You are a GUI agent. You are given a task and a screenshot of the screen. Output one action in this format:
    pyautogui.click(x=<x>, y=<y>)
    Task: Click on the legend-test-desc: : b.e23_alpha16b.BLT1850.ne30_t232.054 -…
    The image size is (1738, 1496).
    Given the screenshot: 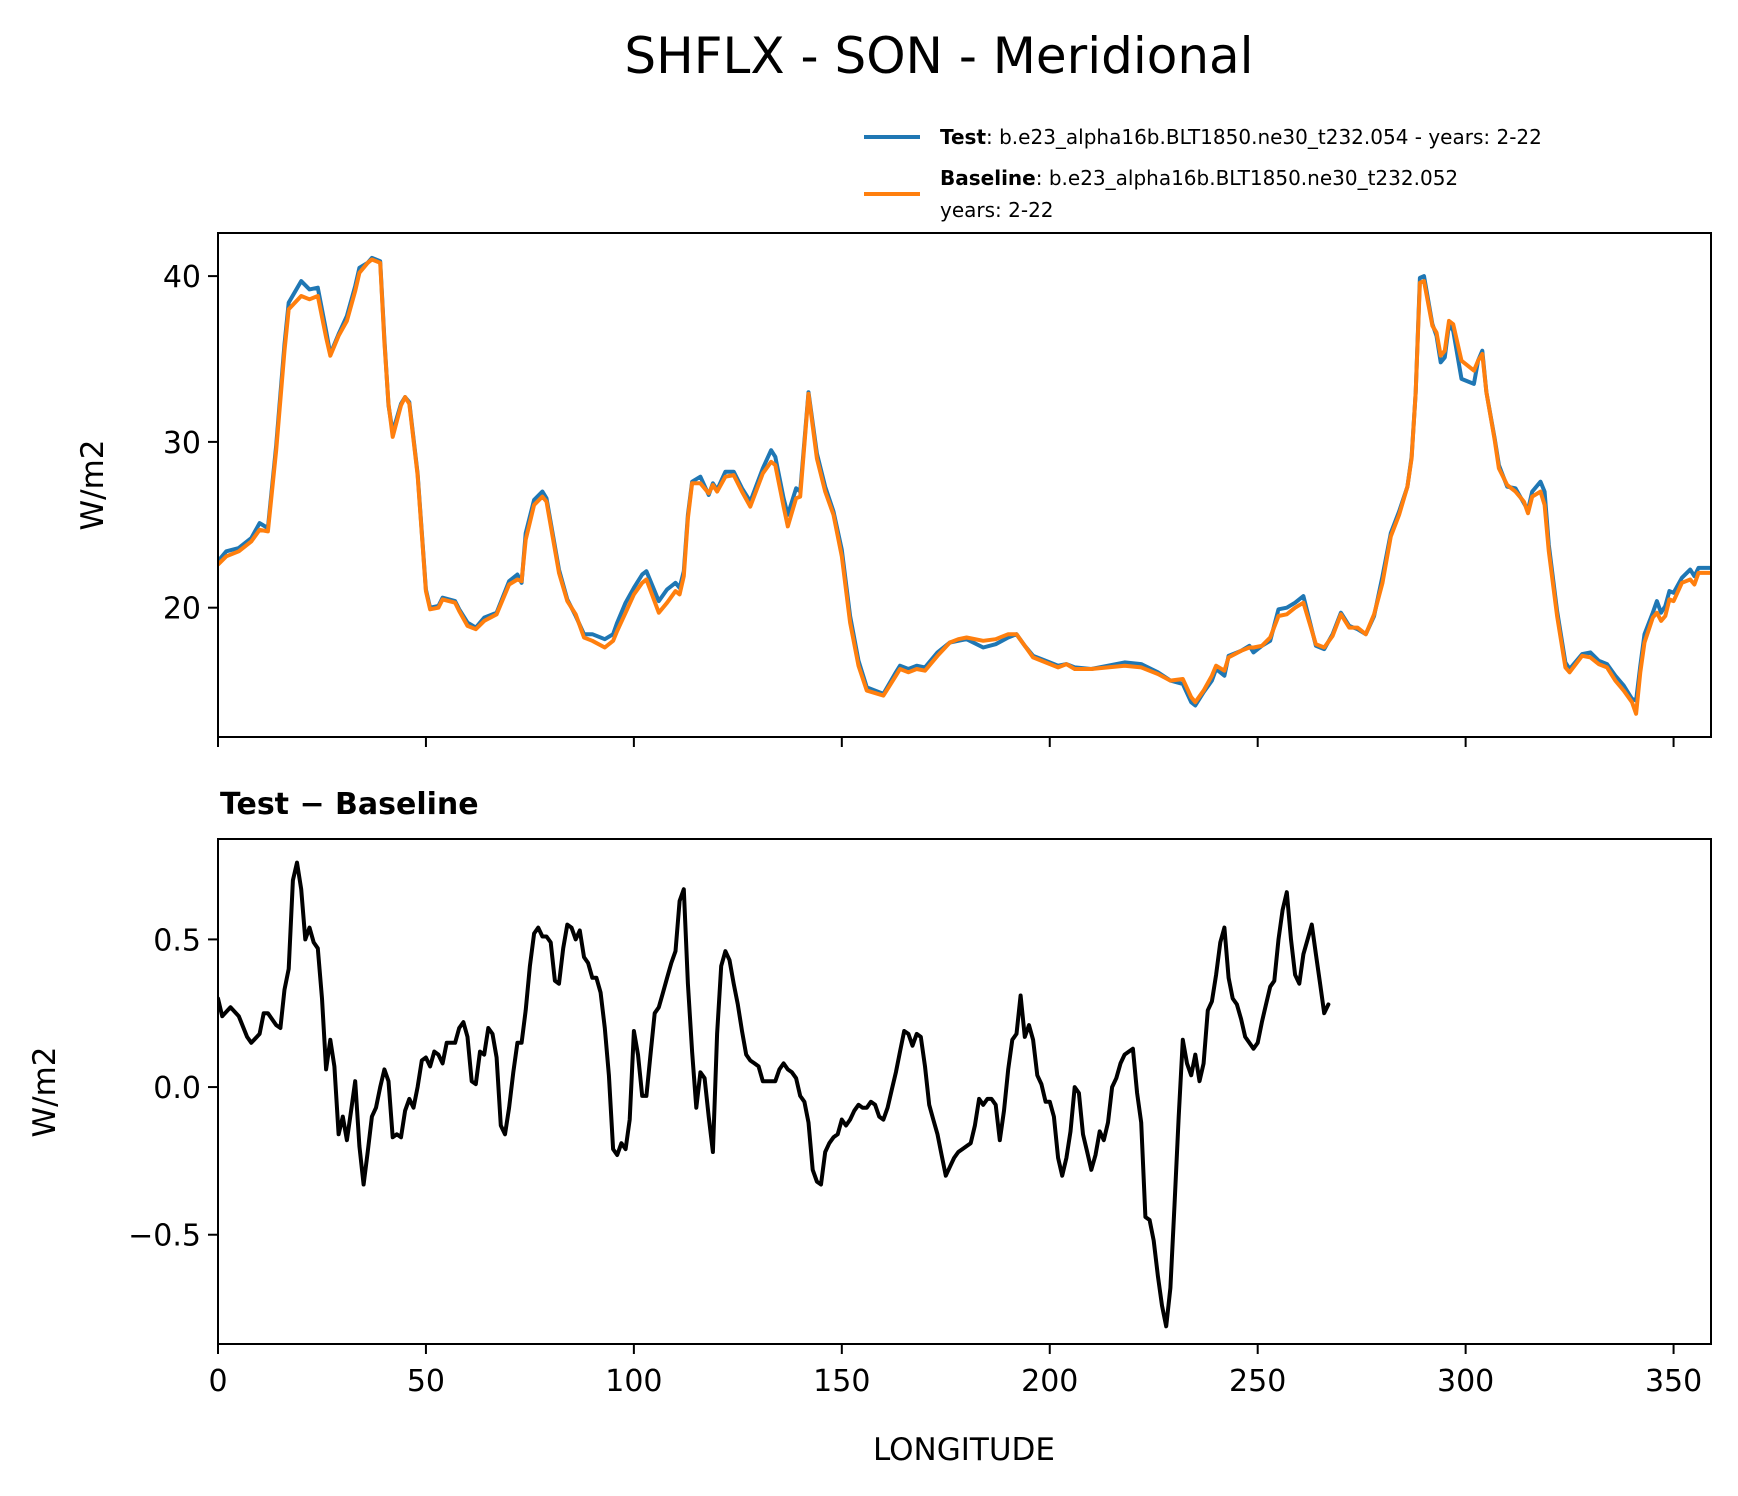 What is the action you would take?
    pyautogui.click(x=1264, y=137)
    